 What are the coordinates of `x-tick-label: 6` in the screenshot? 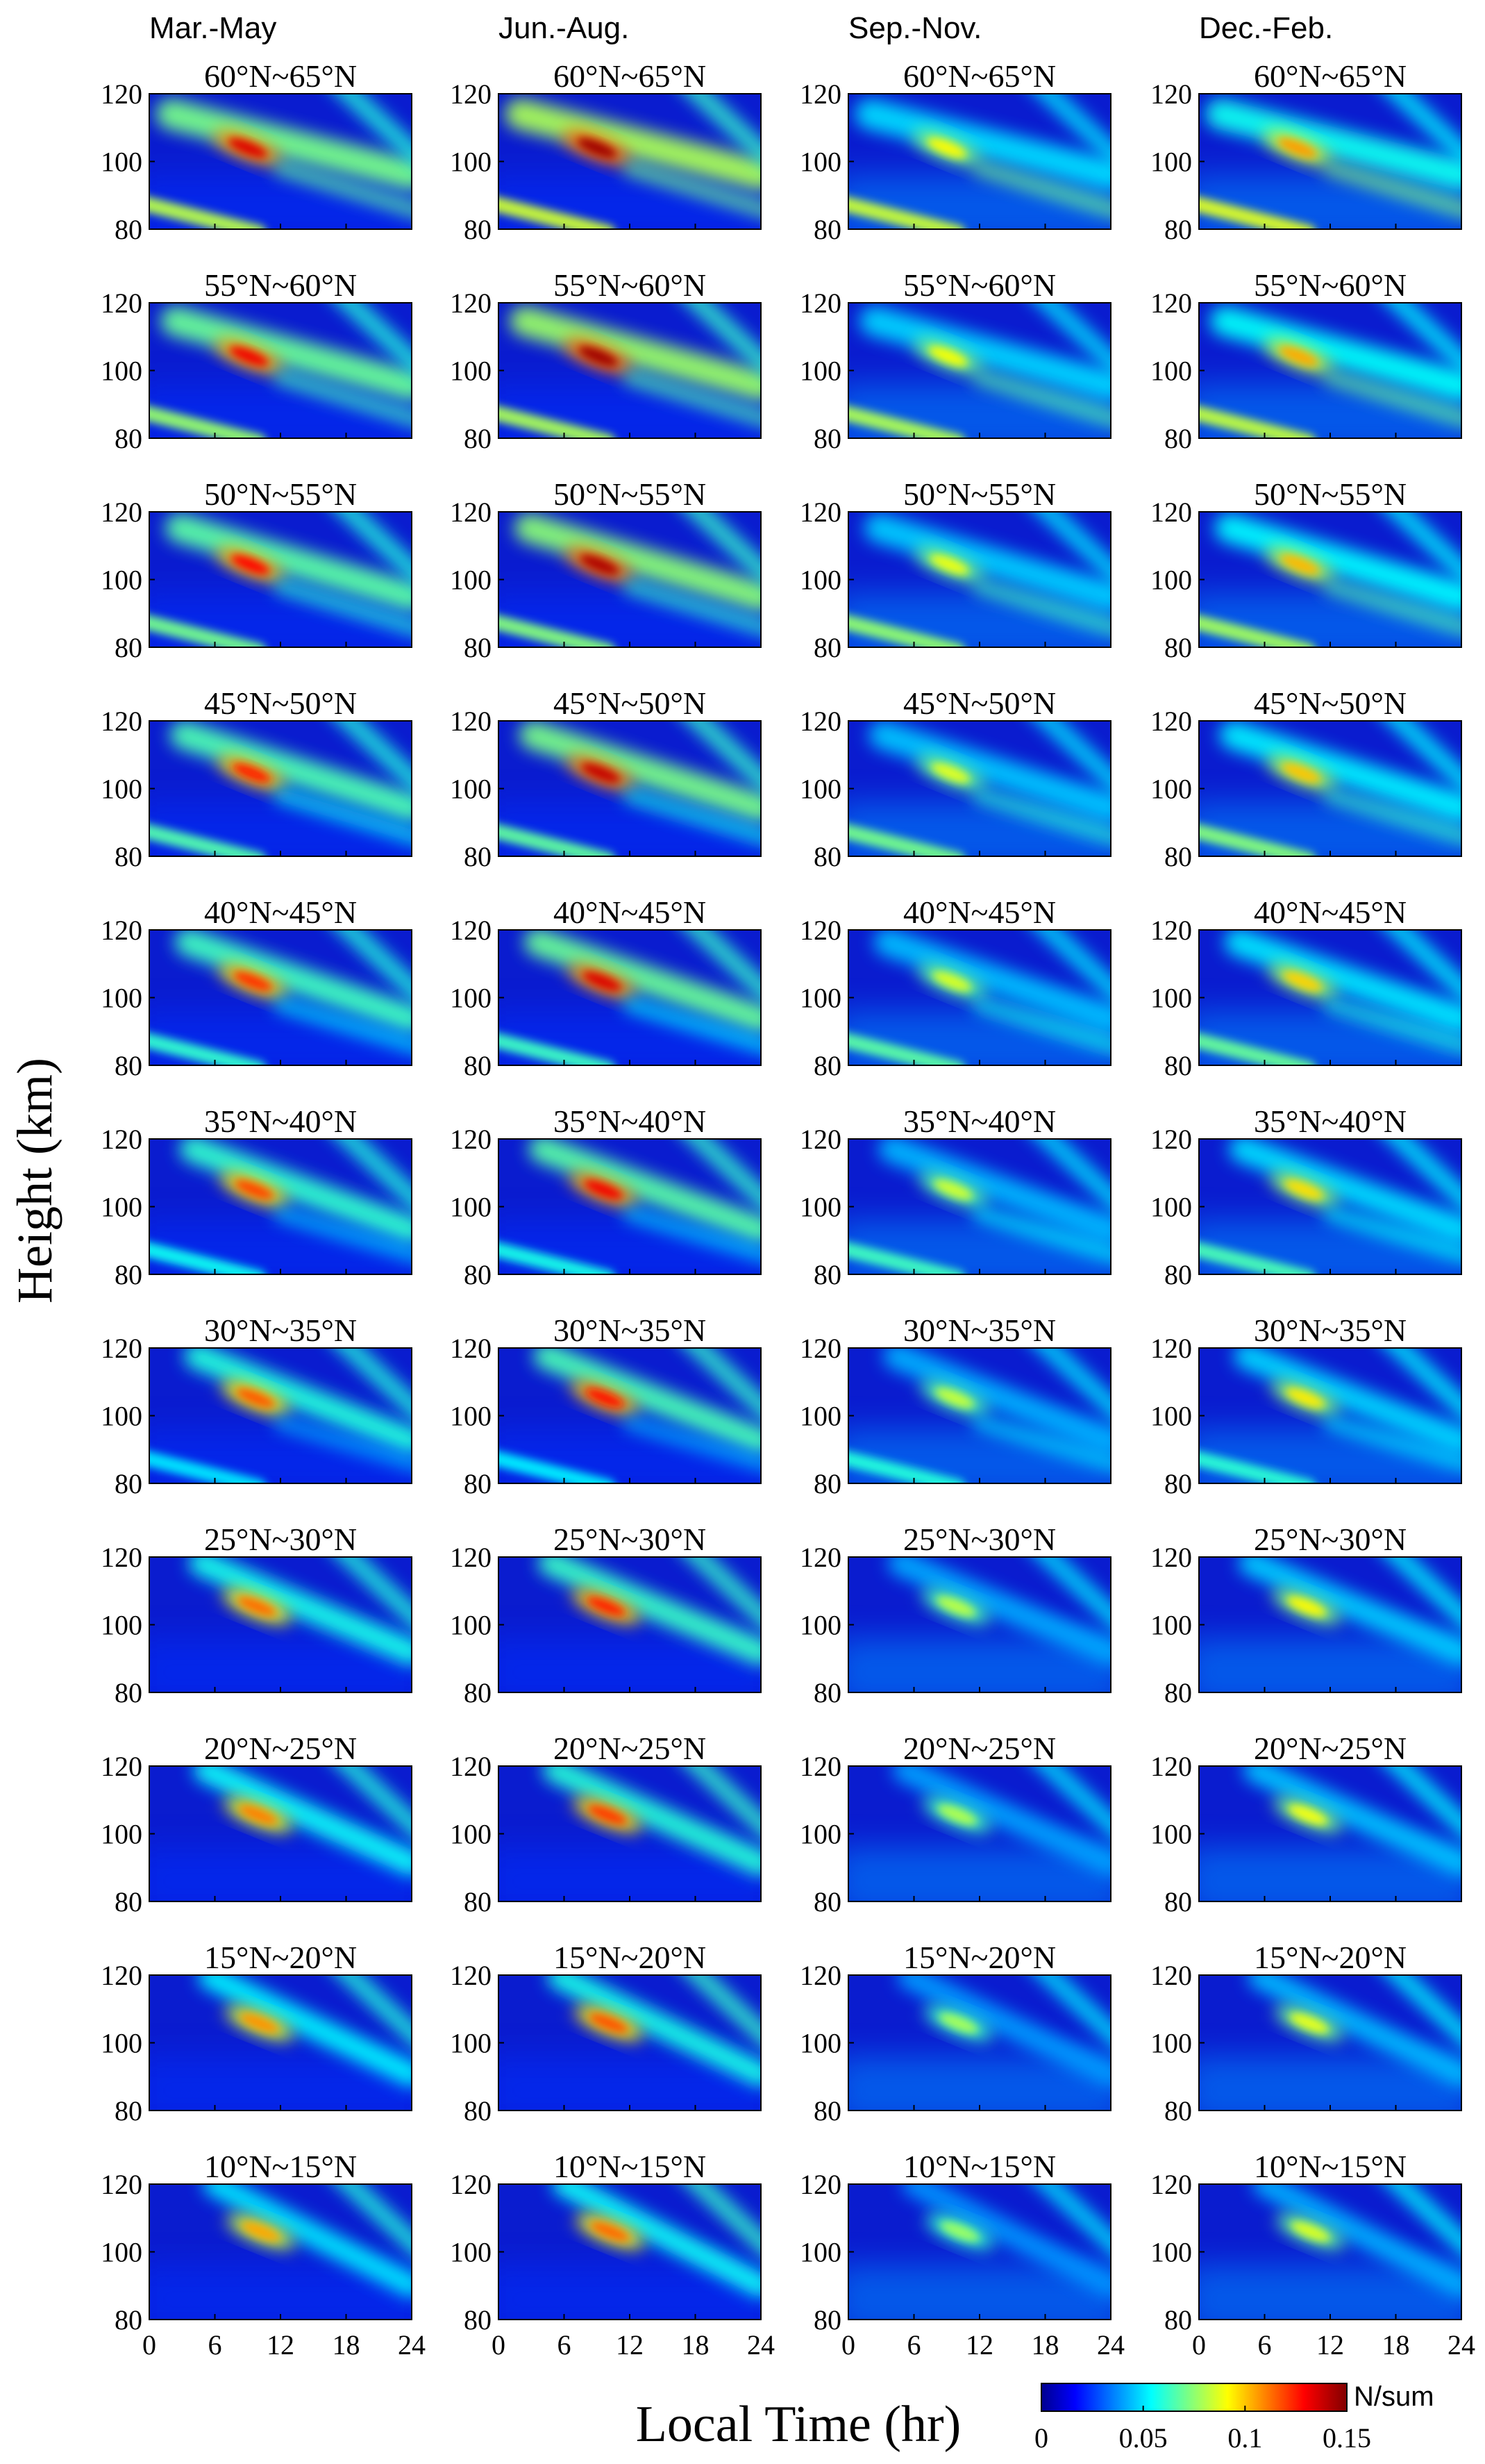 It's located at (564, 2345).